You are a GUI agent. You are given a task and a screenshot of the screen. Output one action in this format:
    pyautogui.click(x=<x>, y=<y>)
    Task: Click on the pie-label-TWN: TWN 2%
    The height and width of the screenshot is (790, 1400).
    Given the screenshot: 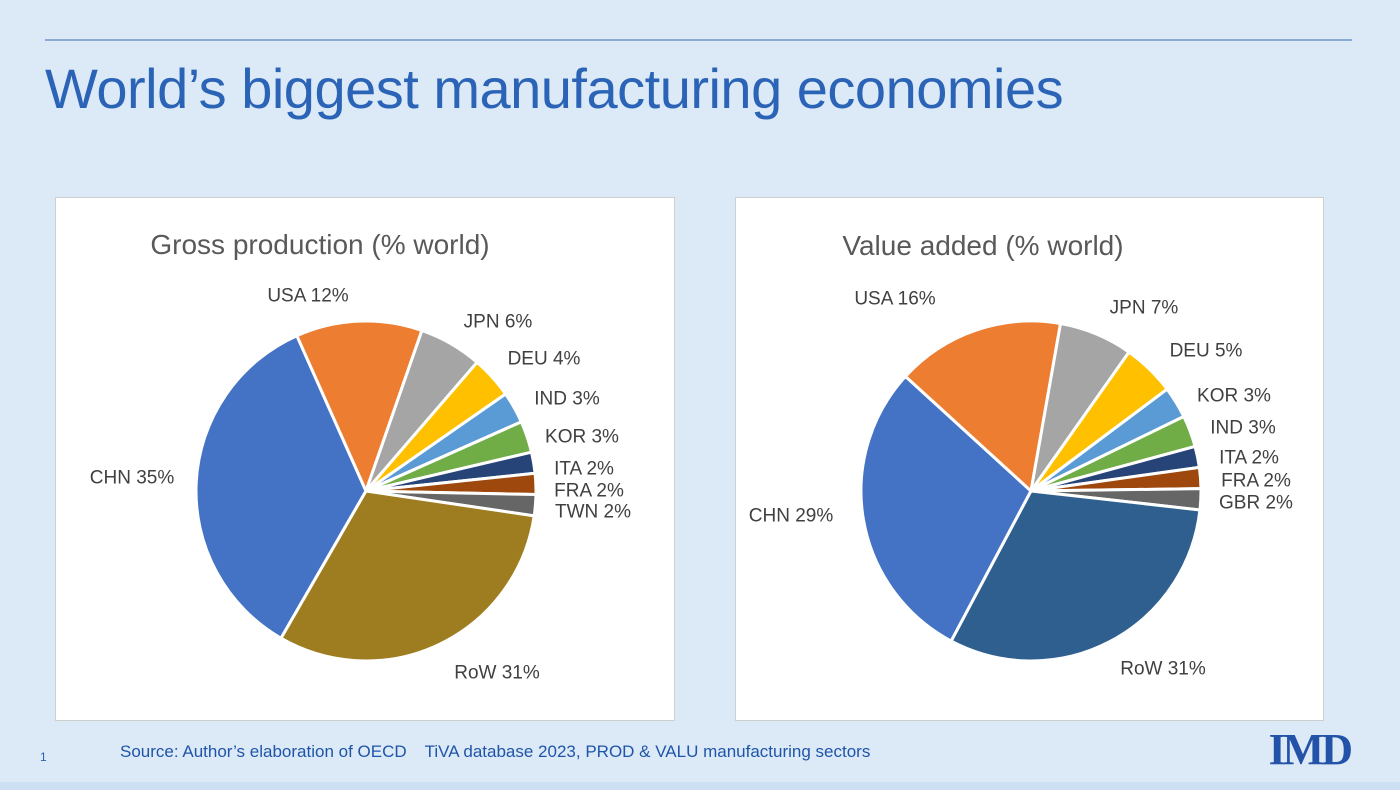 What is the action you would take?
    pyautogui.click(x=593, y=512)
    